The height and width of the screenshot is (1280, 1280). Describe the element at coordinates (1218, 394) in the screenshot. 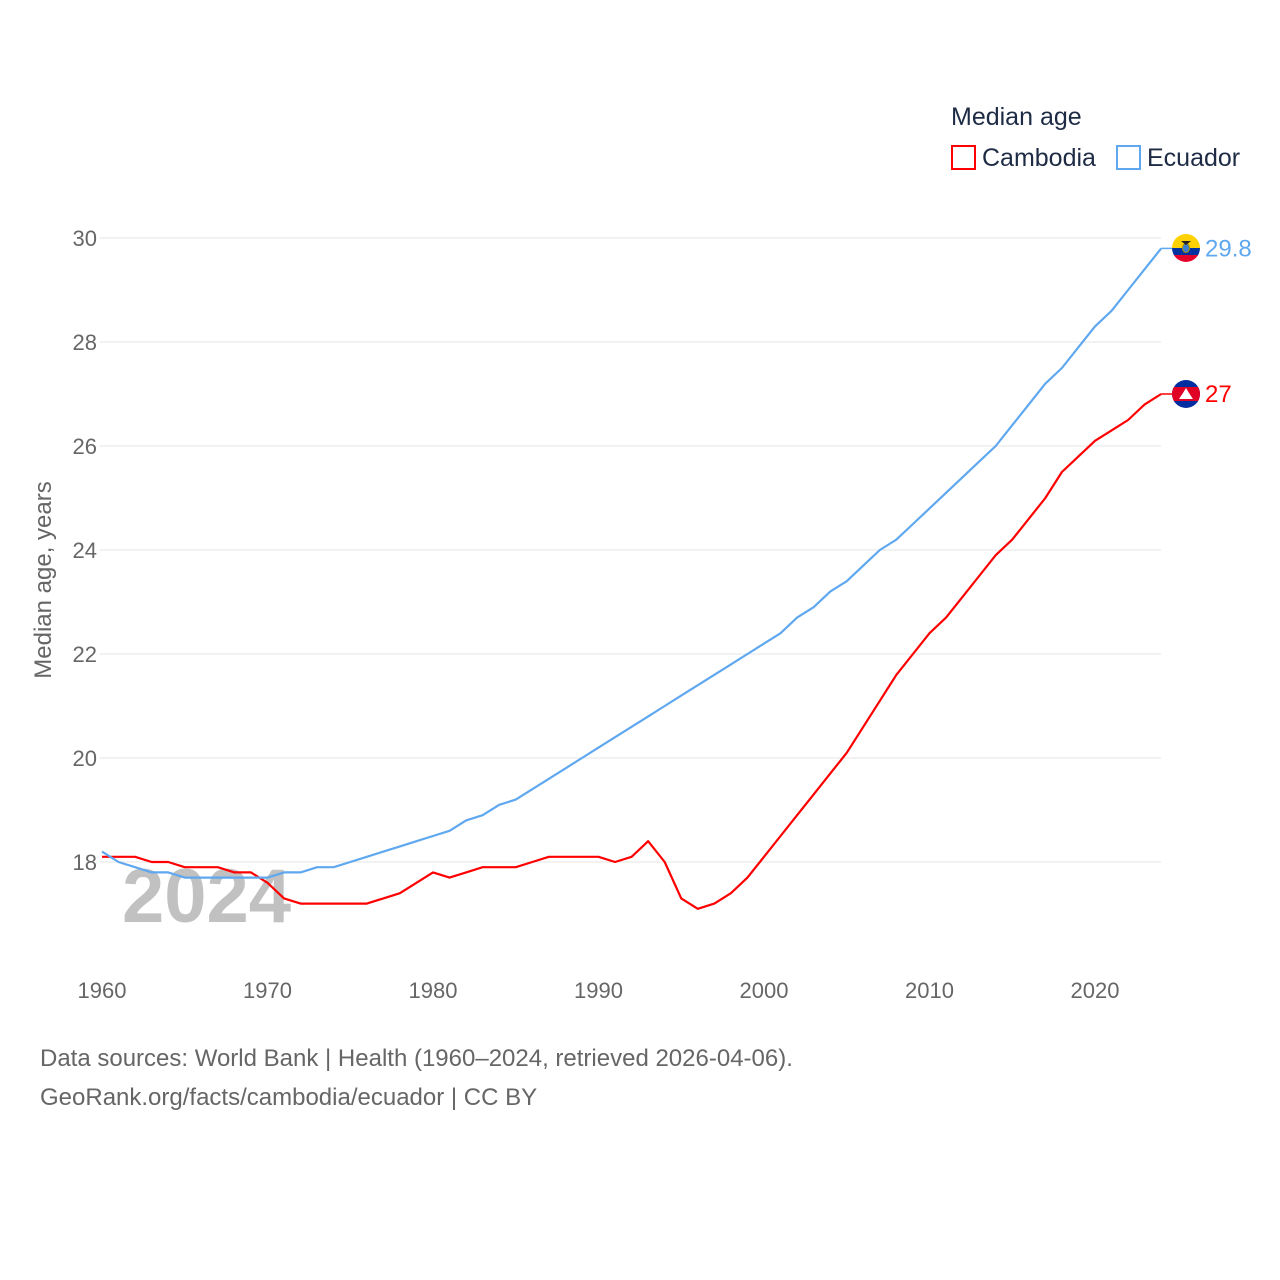

I see `end-value-label: 27` at that location.